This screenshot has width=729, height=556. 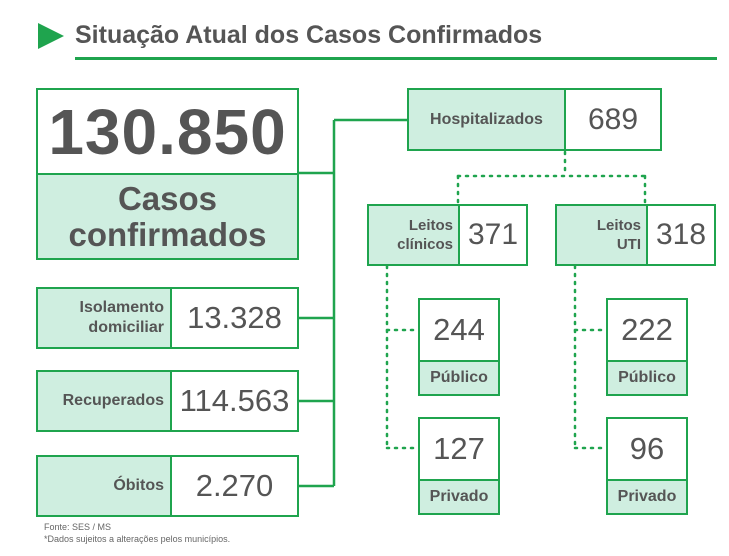 I want to click on obitos-label-box: Óbitos, so click(x=104, y=486).